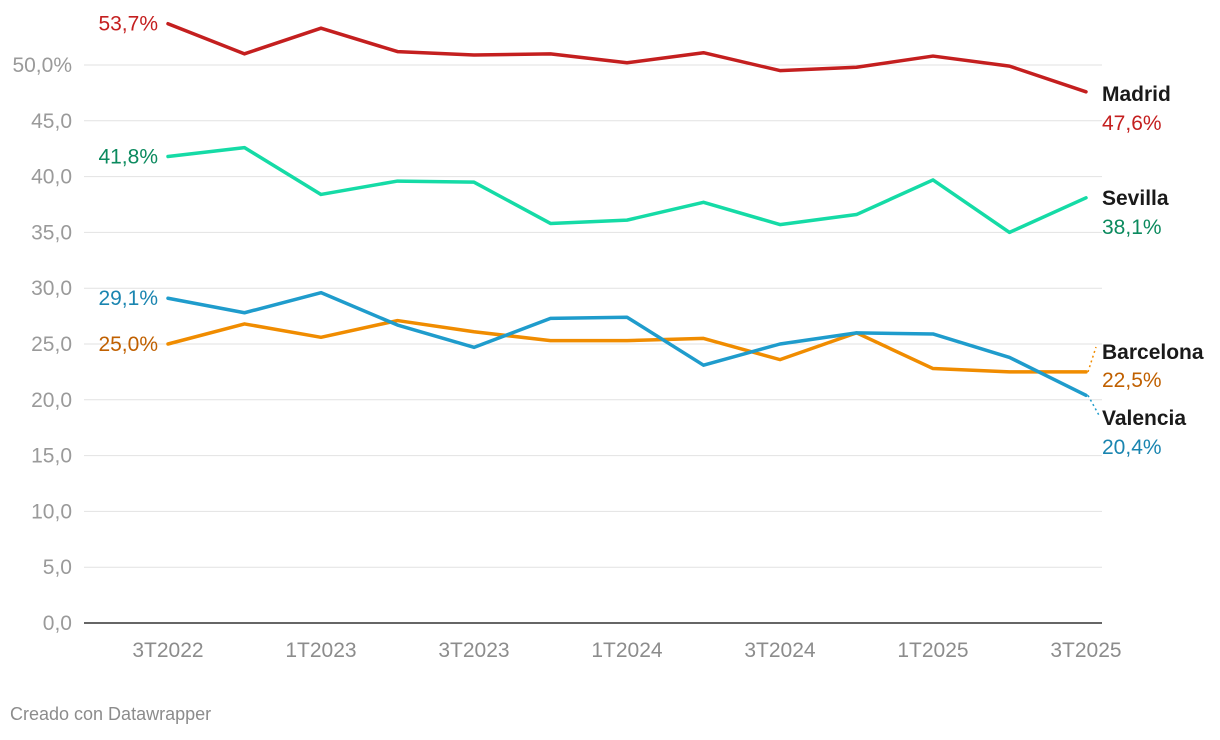 This screenshot has height=740, width=1220. I want to click on y-tick-label: 0,0, so click(57, 623).